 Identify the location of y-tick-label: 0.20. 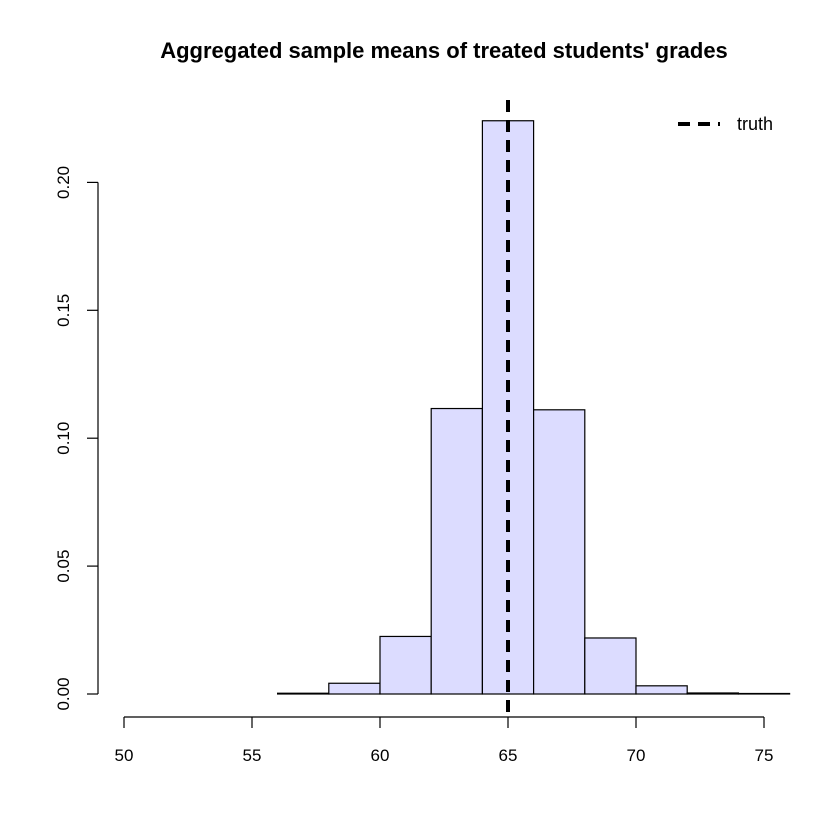
(63, 182).